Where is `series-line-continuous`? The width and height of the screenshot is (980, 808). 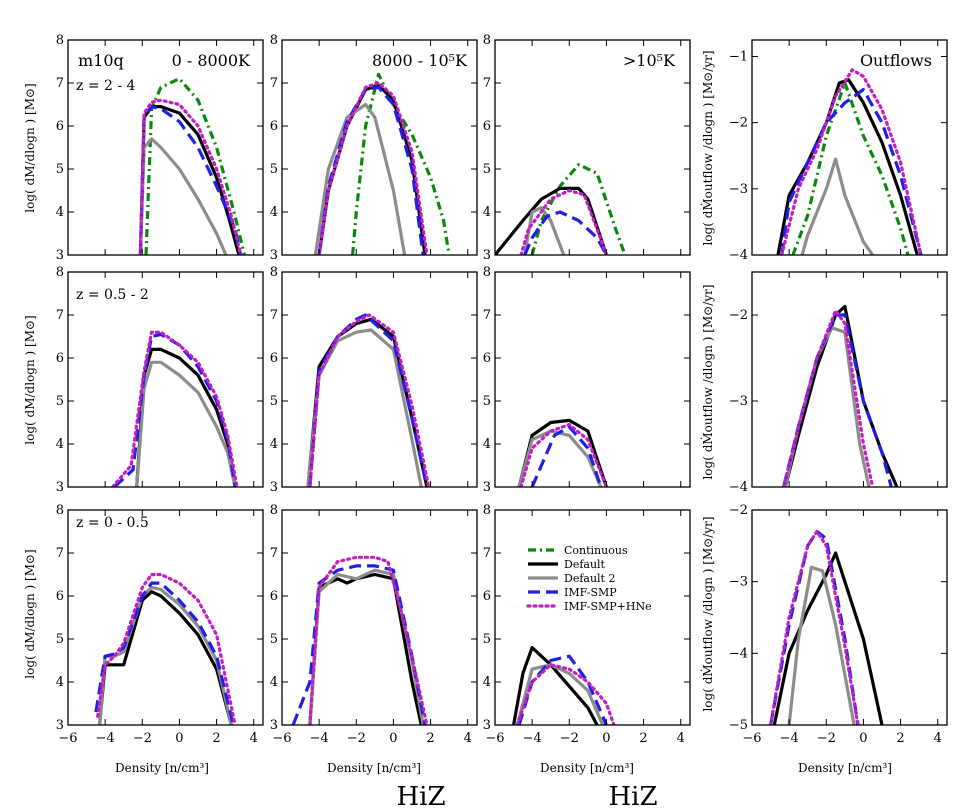 series-line-continuous is located at coordinates (850, 168).